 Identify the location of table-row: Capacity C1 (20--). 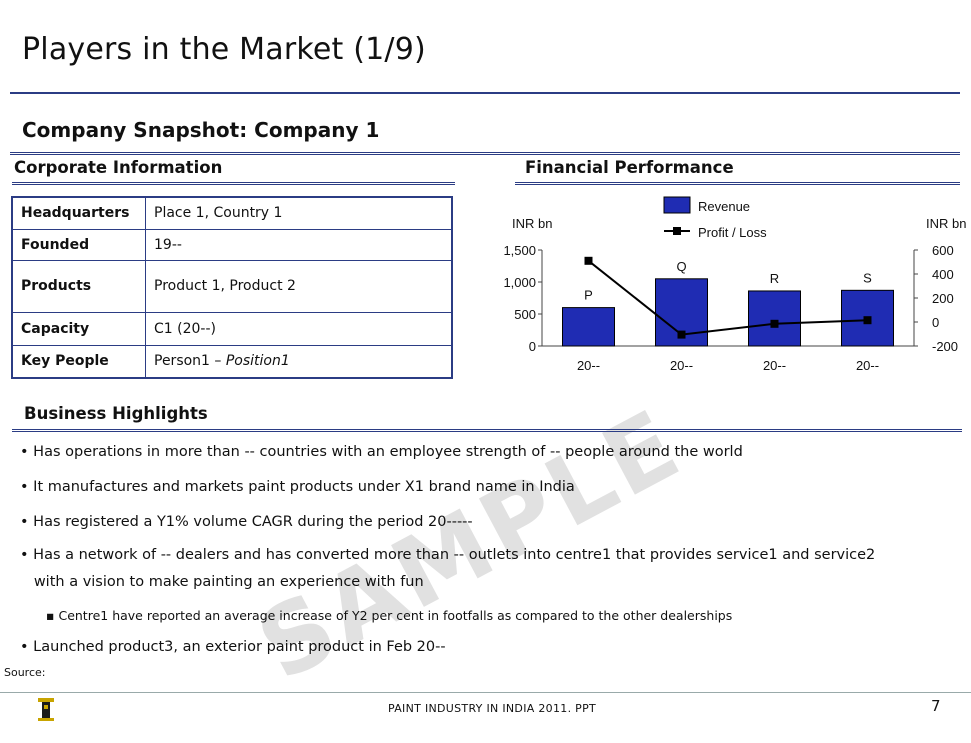
(232, 329).